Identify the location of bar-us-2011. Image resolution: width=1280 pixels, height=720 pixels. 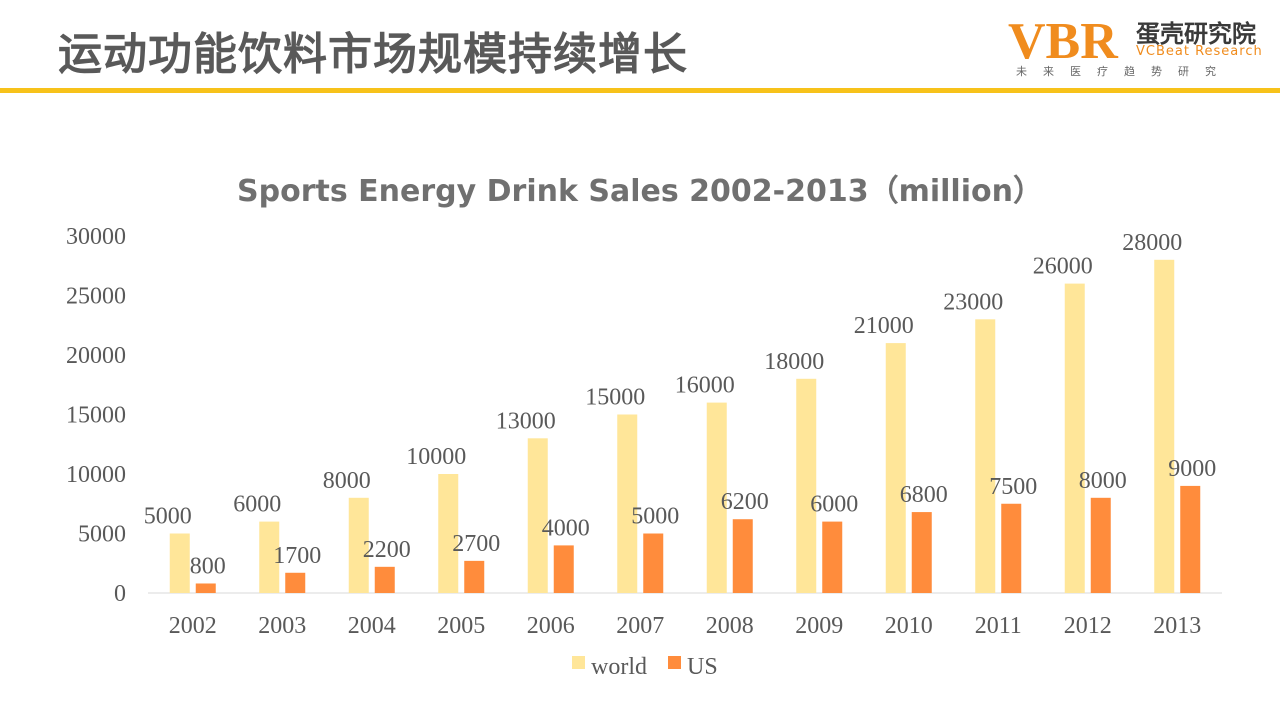
(1011, 548).